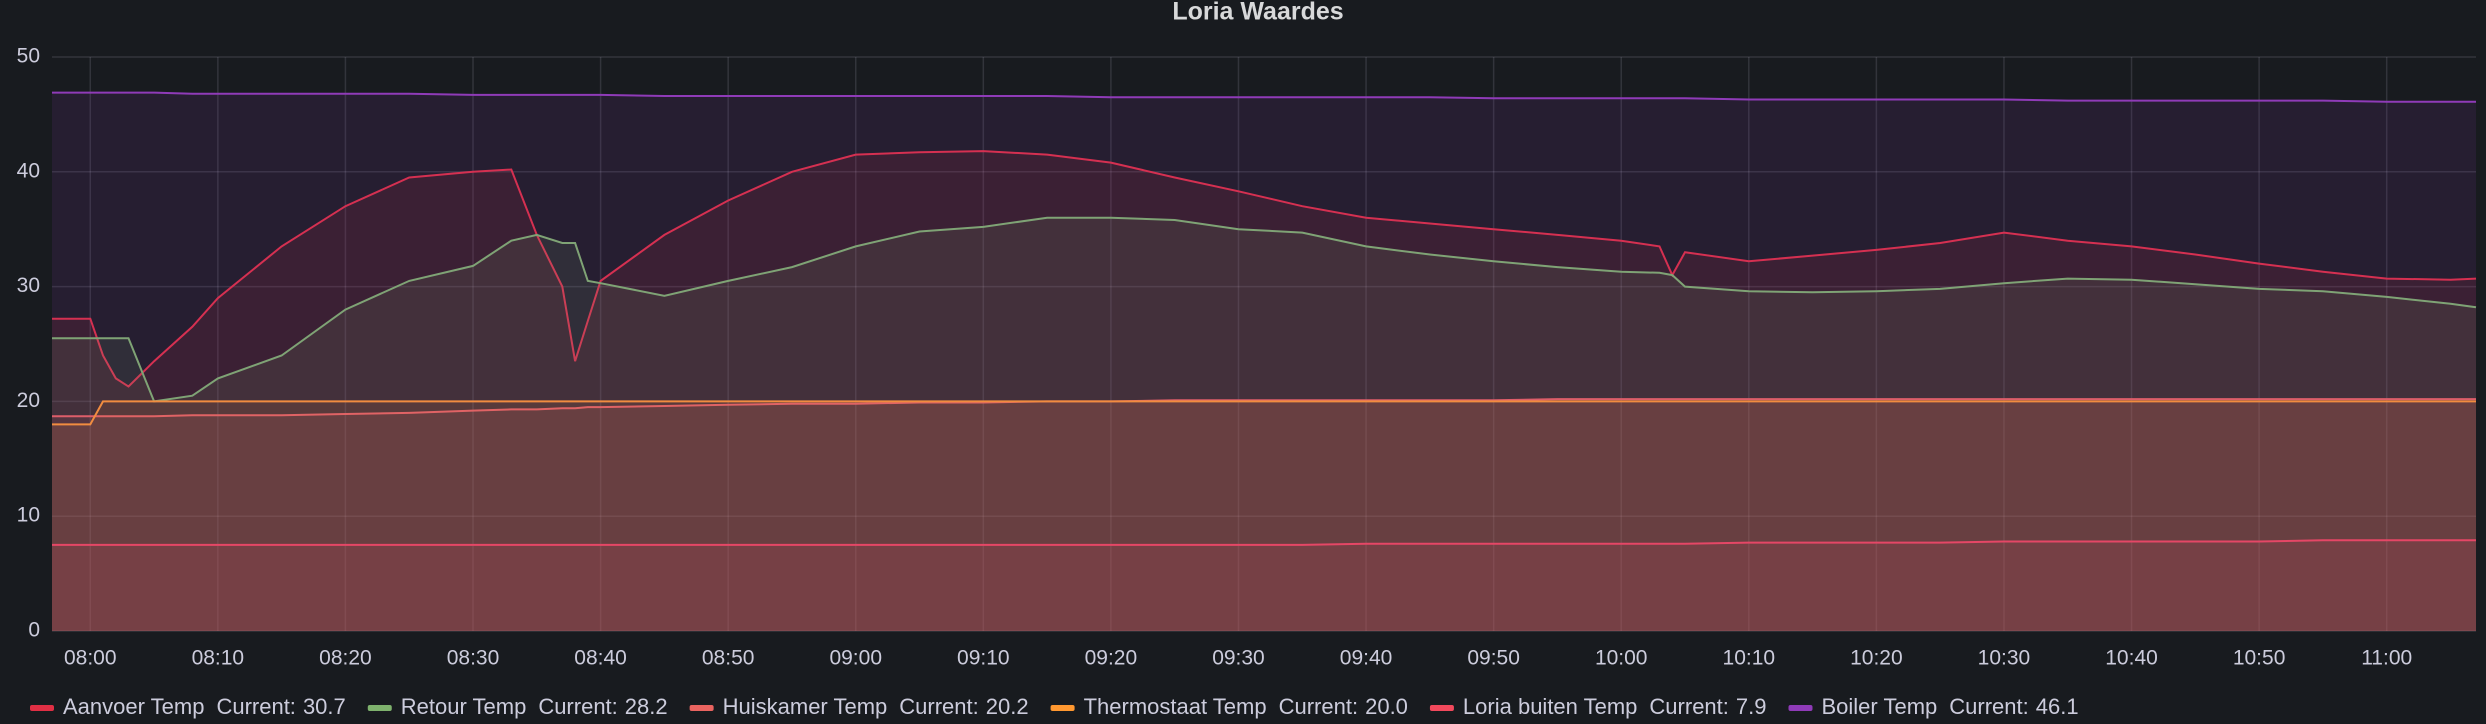 The image size is (2486, 724). I want to click on x-tick-label: 10:30, so click(2004, 658).